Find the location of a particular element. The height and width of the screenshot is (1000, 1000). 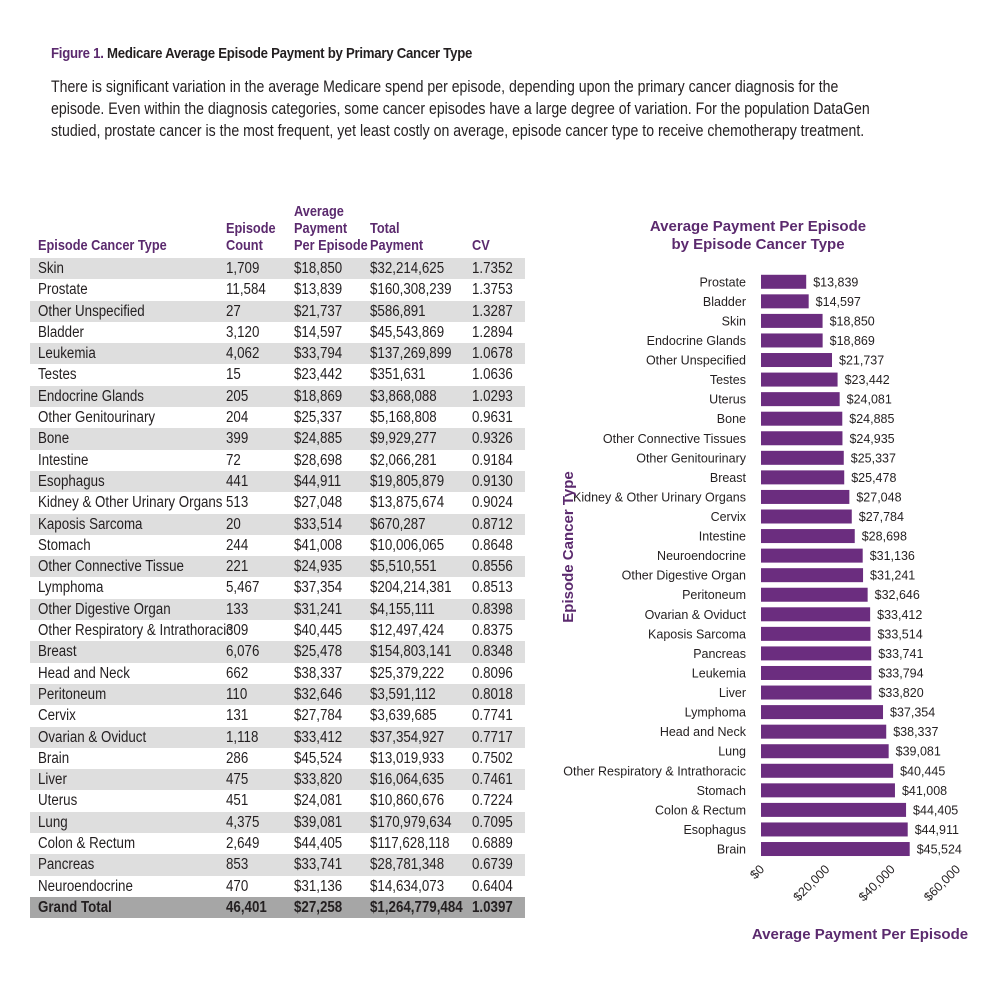

cell-count: 131 is located at coordinates (237, 716).